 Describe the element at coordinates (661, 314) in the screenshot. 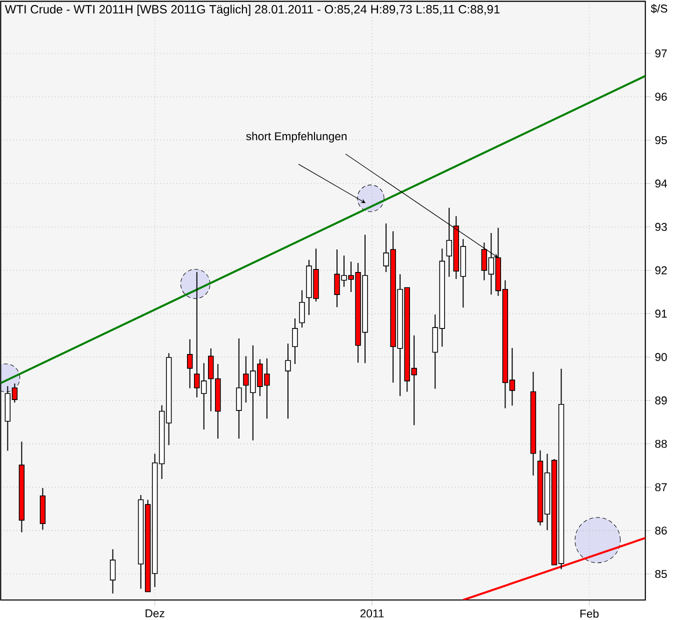

I see `y-tick-label: 91` at that location.